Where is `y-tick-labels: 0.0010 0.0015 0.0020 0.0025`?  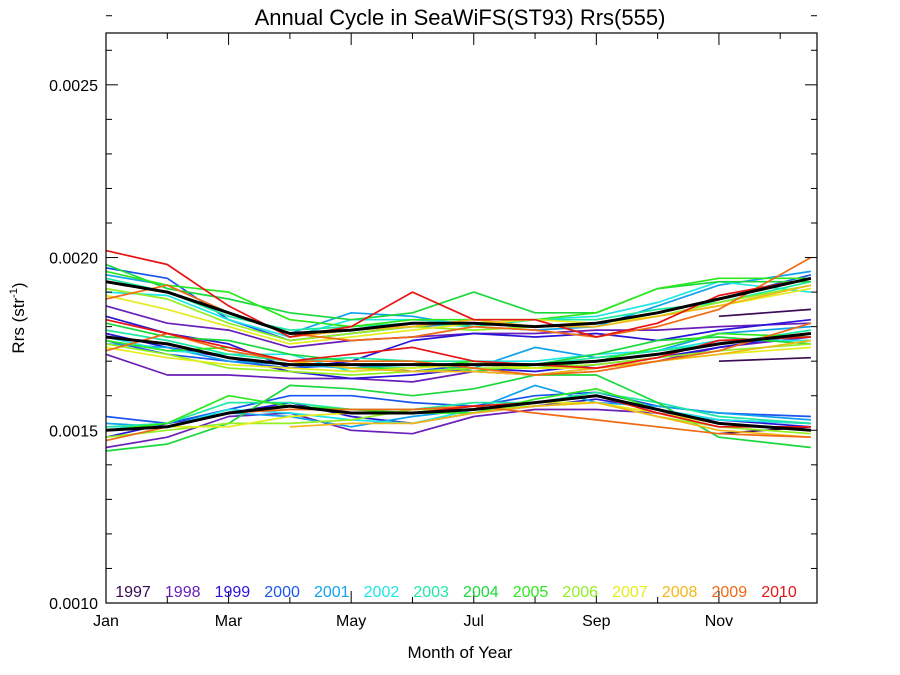
y-tick-labels: 0.0010 0.0015 0.0020 0.0025 is located at coordinates (73, 345).